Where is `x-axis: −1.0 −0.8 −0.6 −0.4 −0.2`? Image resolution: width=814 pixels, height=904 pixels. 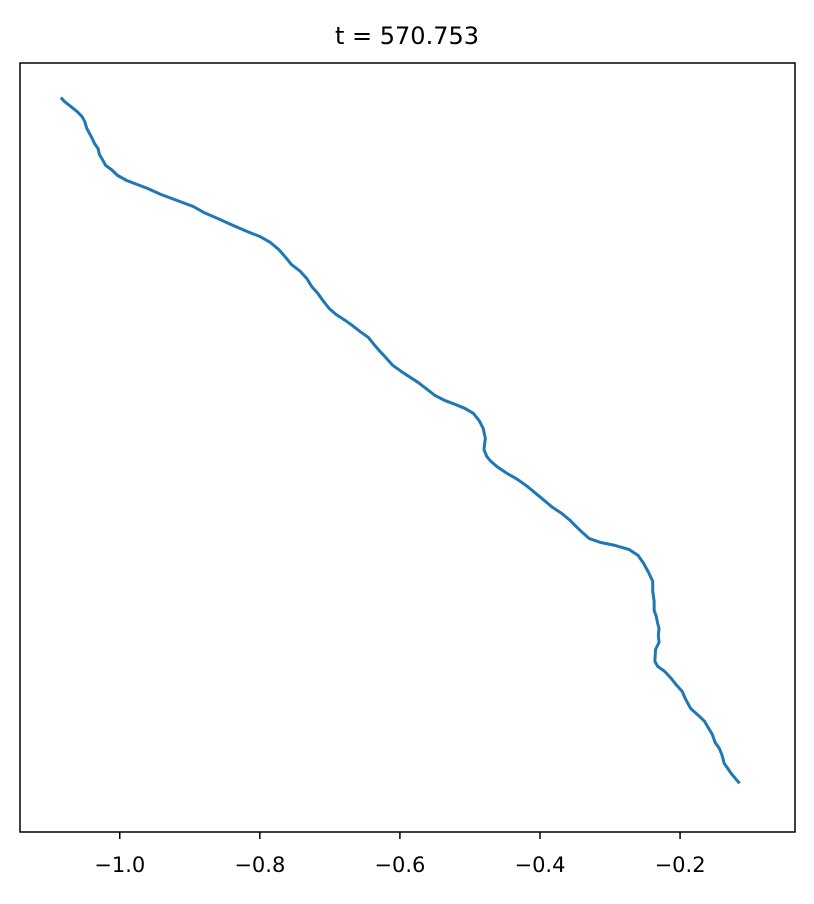 x-axis: −1.0 −0.8 −0.6 −0.4 −0.2 is located at coordinates (400, 854).